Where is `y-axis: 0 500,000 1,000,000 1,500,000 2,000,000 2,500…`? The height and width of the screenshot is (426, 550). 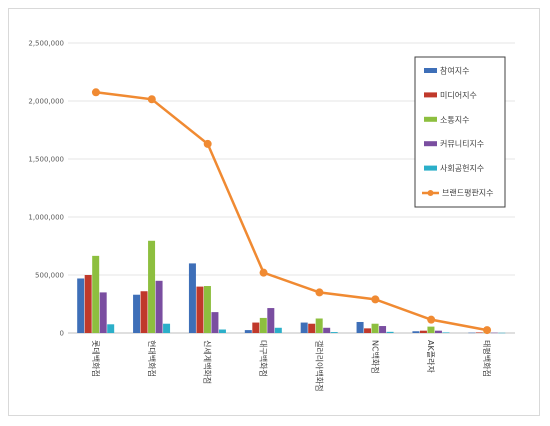
y-axis: 0 500,000 1,000,000 1,500,000 2,000,000 2,500… is located at coordinates (46, 189).